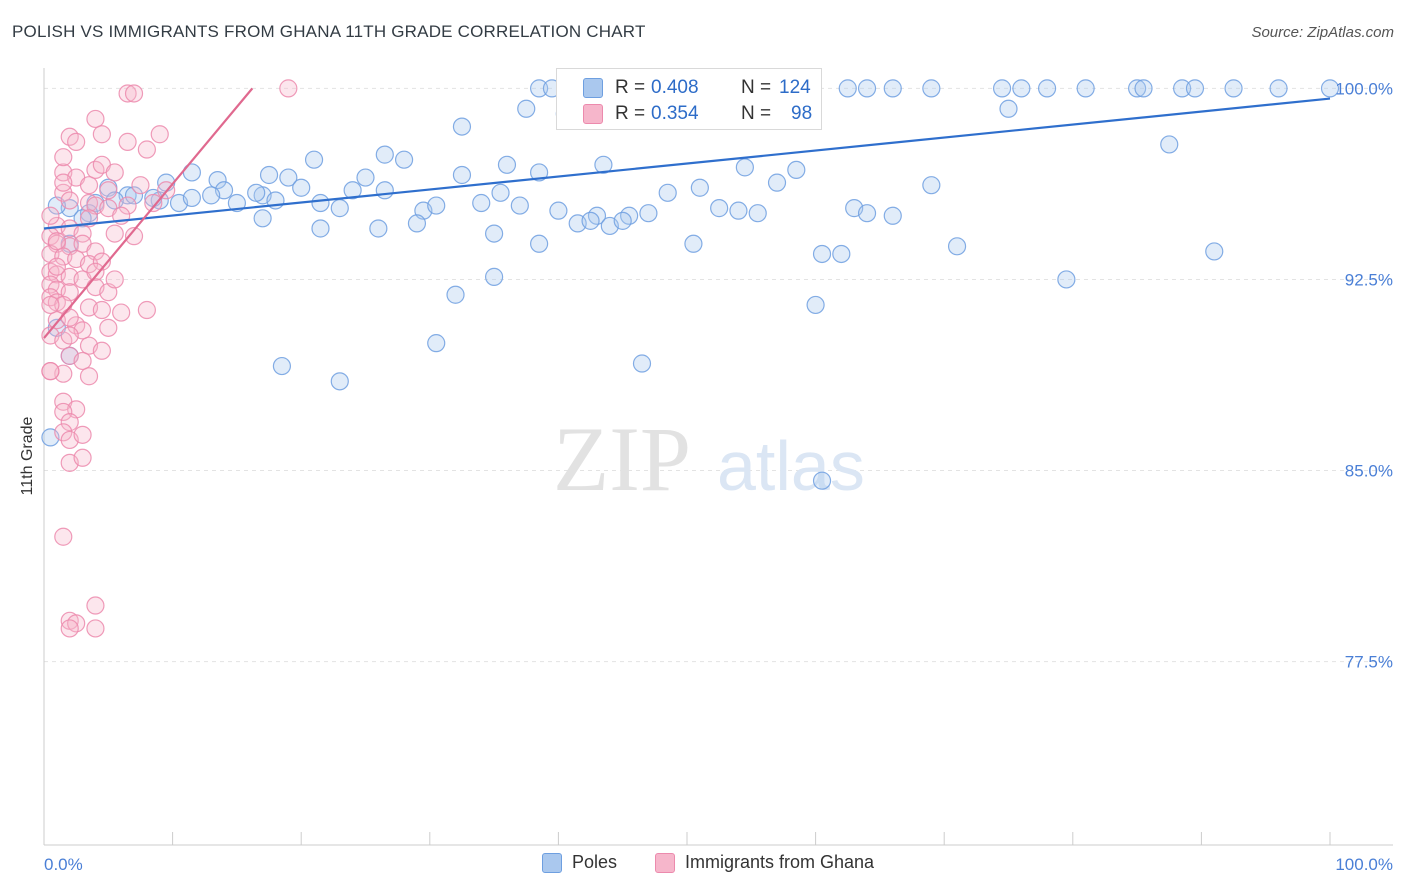 This screenshot has height=892, width=1406. What do you see at coordinates (756, 87) in the screenshot?
I see `legend-poles-n-label: N =` at bounding box center [756, 87].